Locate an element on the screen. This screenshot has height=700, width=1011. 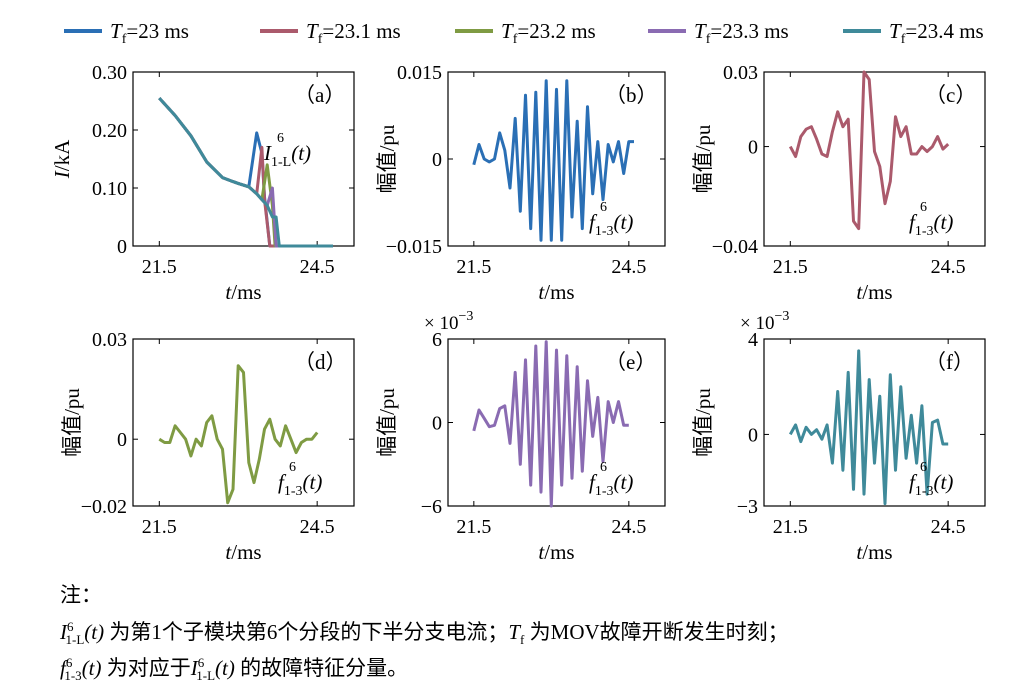
legend-label: Tf=23.2 ms is located at coordinates (548, 33).